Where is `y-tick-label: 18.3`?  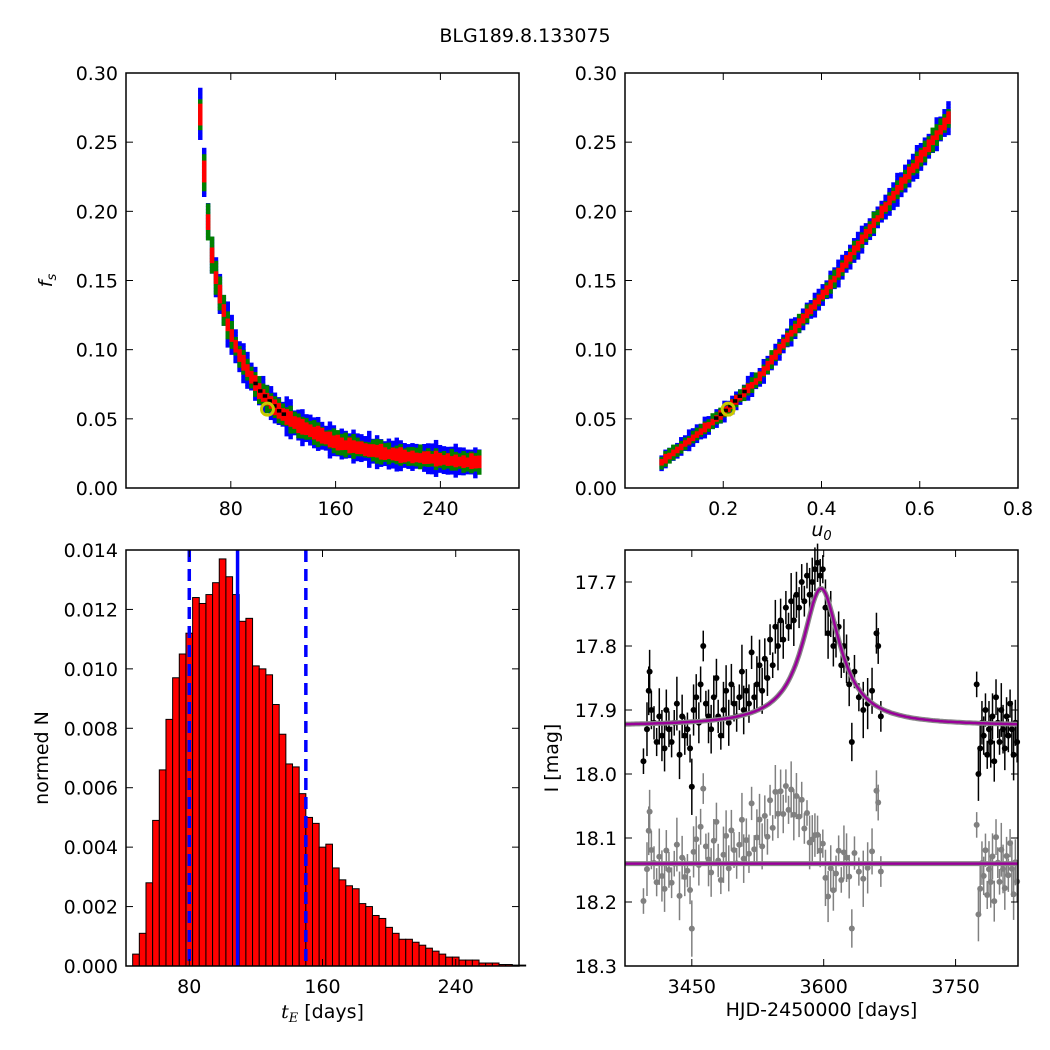 y-tick-label: 18.3 is located at coordinates (596, 967).